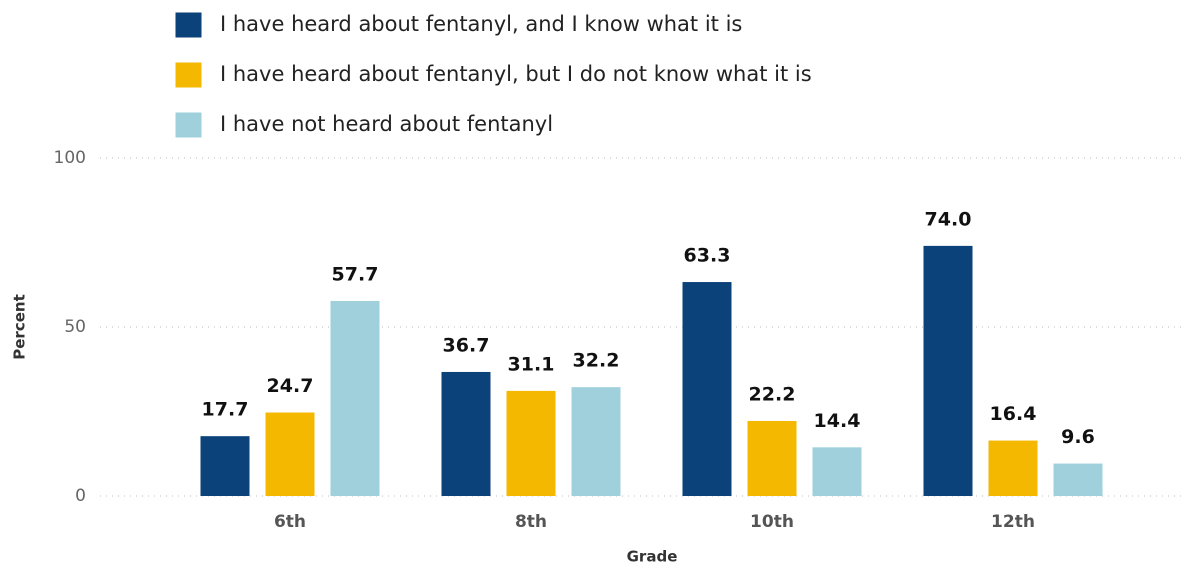  Describe the element at coordinates (75, 327) in the screenshot. I see `y-tick-label: 50` at that location.